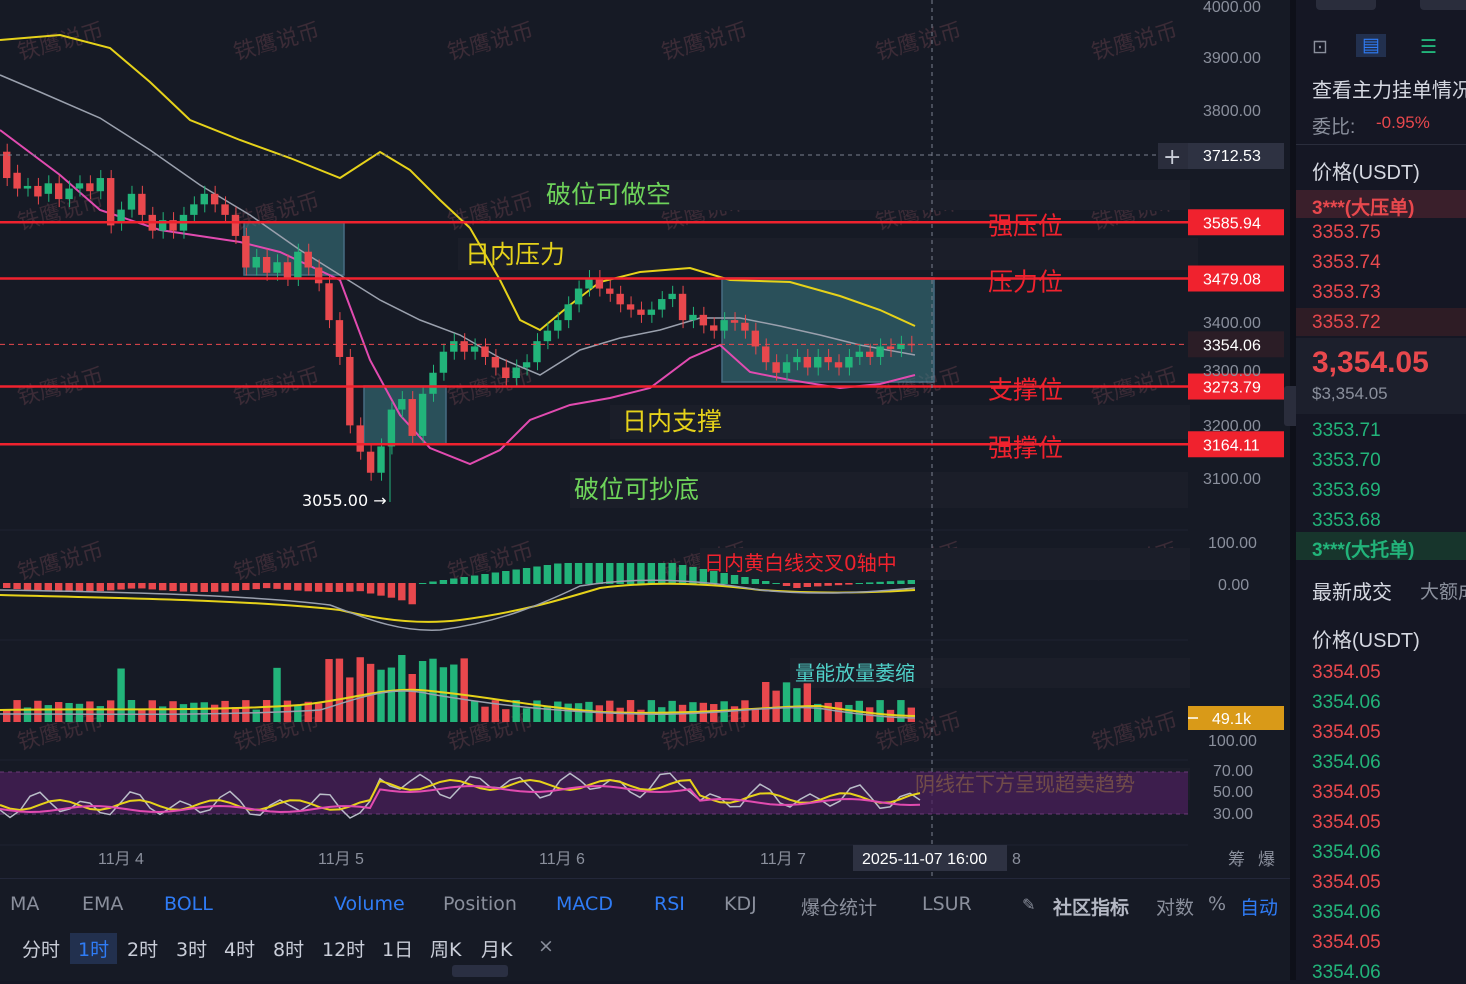  What do you see at coordinates (1091, 908) in the screenshot?
I see `community-indicators-button: 社区指标` at bounding box center [1091, 908].